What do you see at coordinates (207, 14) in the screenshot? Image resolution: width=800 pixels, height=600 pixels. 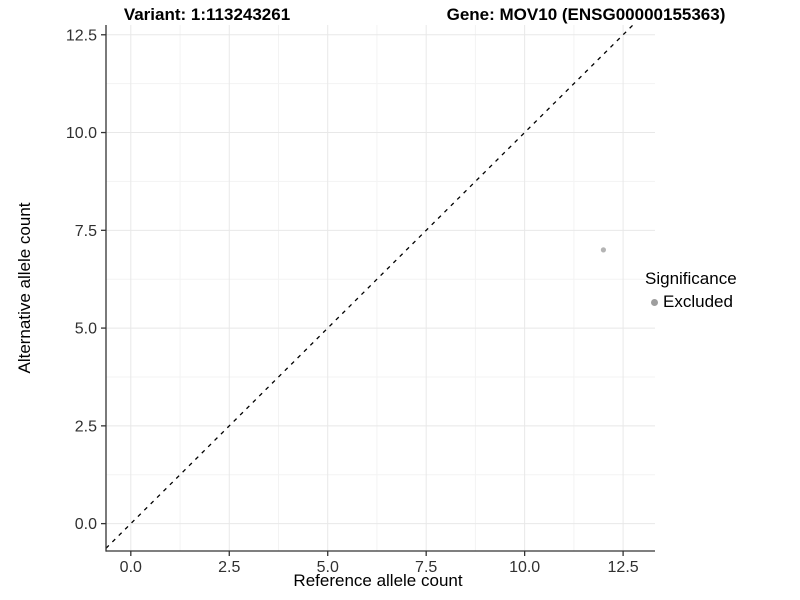 I see `variant-title: Variant: 1:113243261` at bounding box center [207, 14].